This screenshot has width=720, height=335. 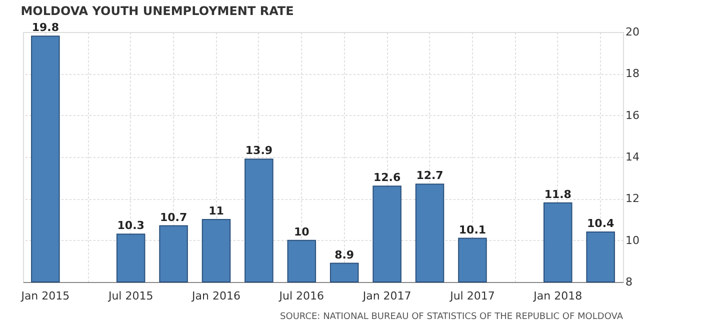 I want to click on y-tick-label: 12, so click(x=633, y=199).